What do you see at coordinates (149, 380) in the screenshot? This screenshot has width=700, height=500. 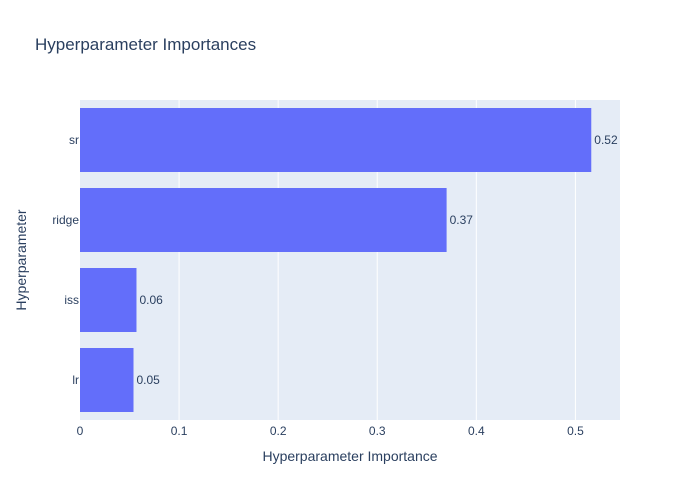 I see `bar-value-label: 0.05` at bounding box center [149, 380].